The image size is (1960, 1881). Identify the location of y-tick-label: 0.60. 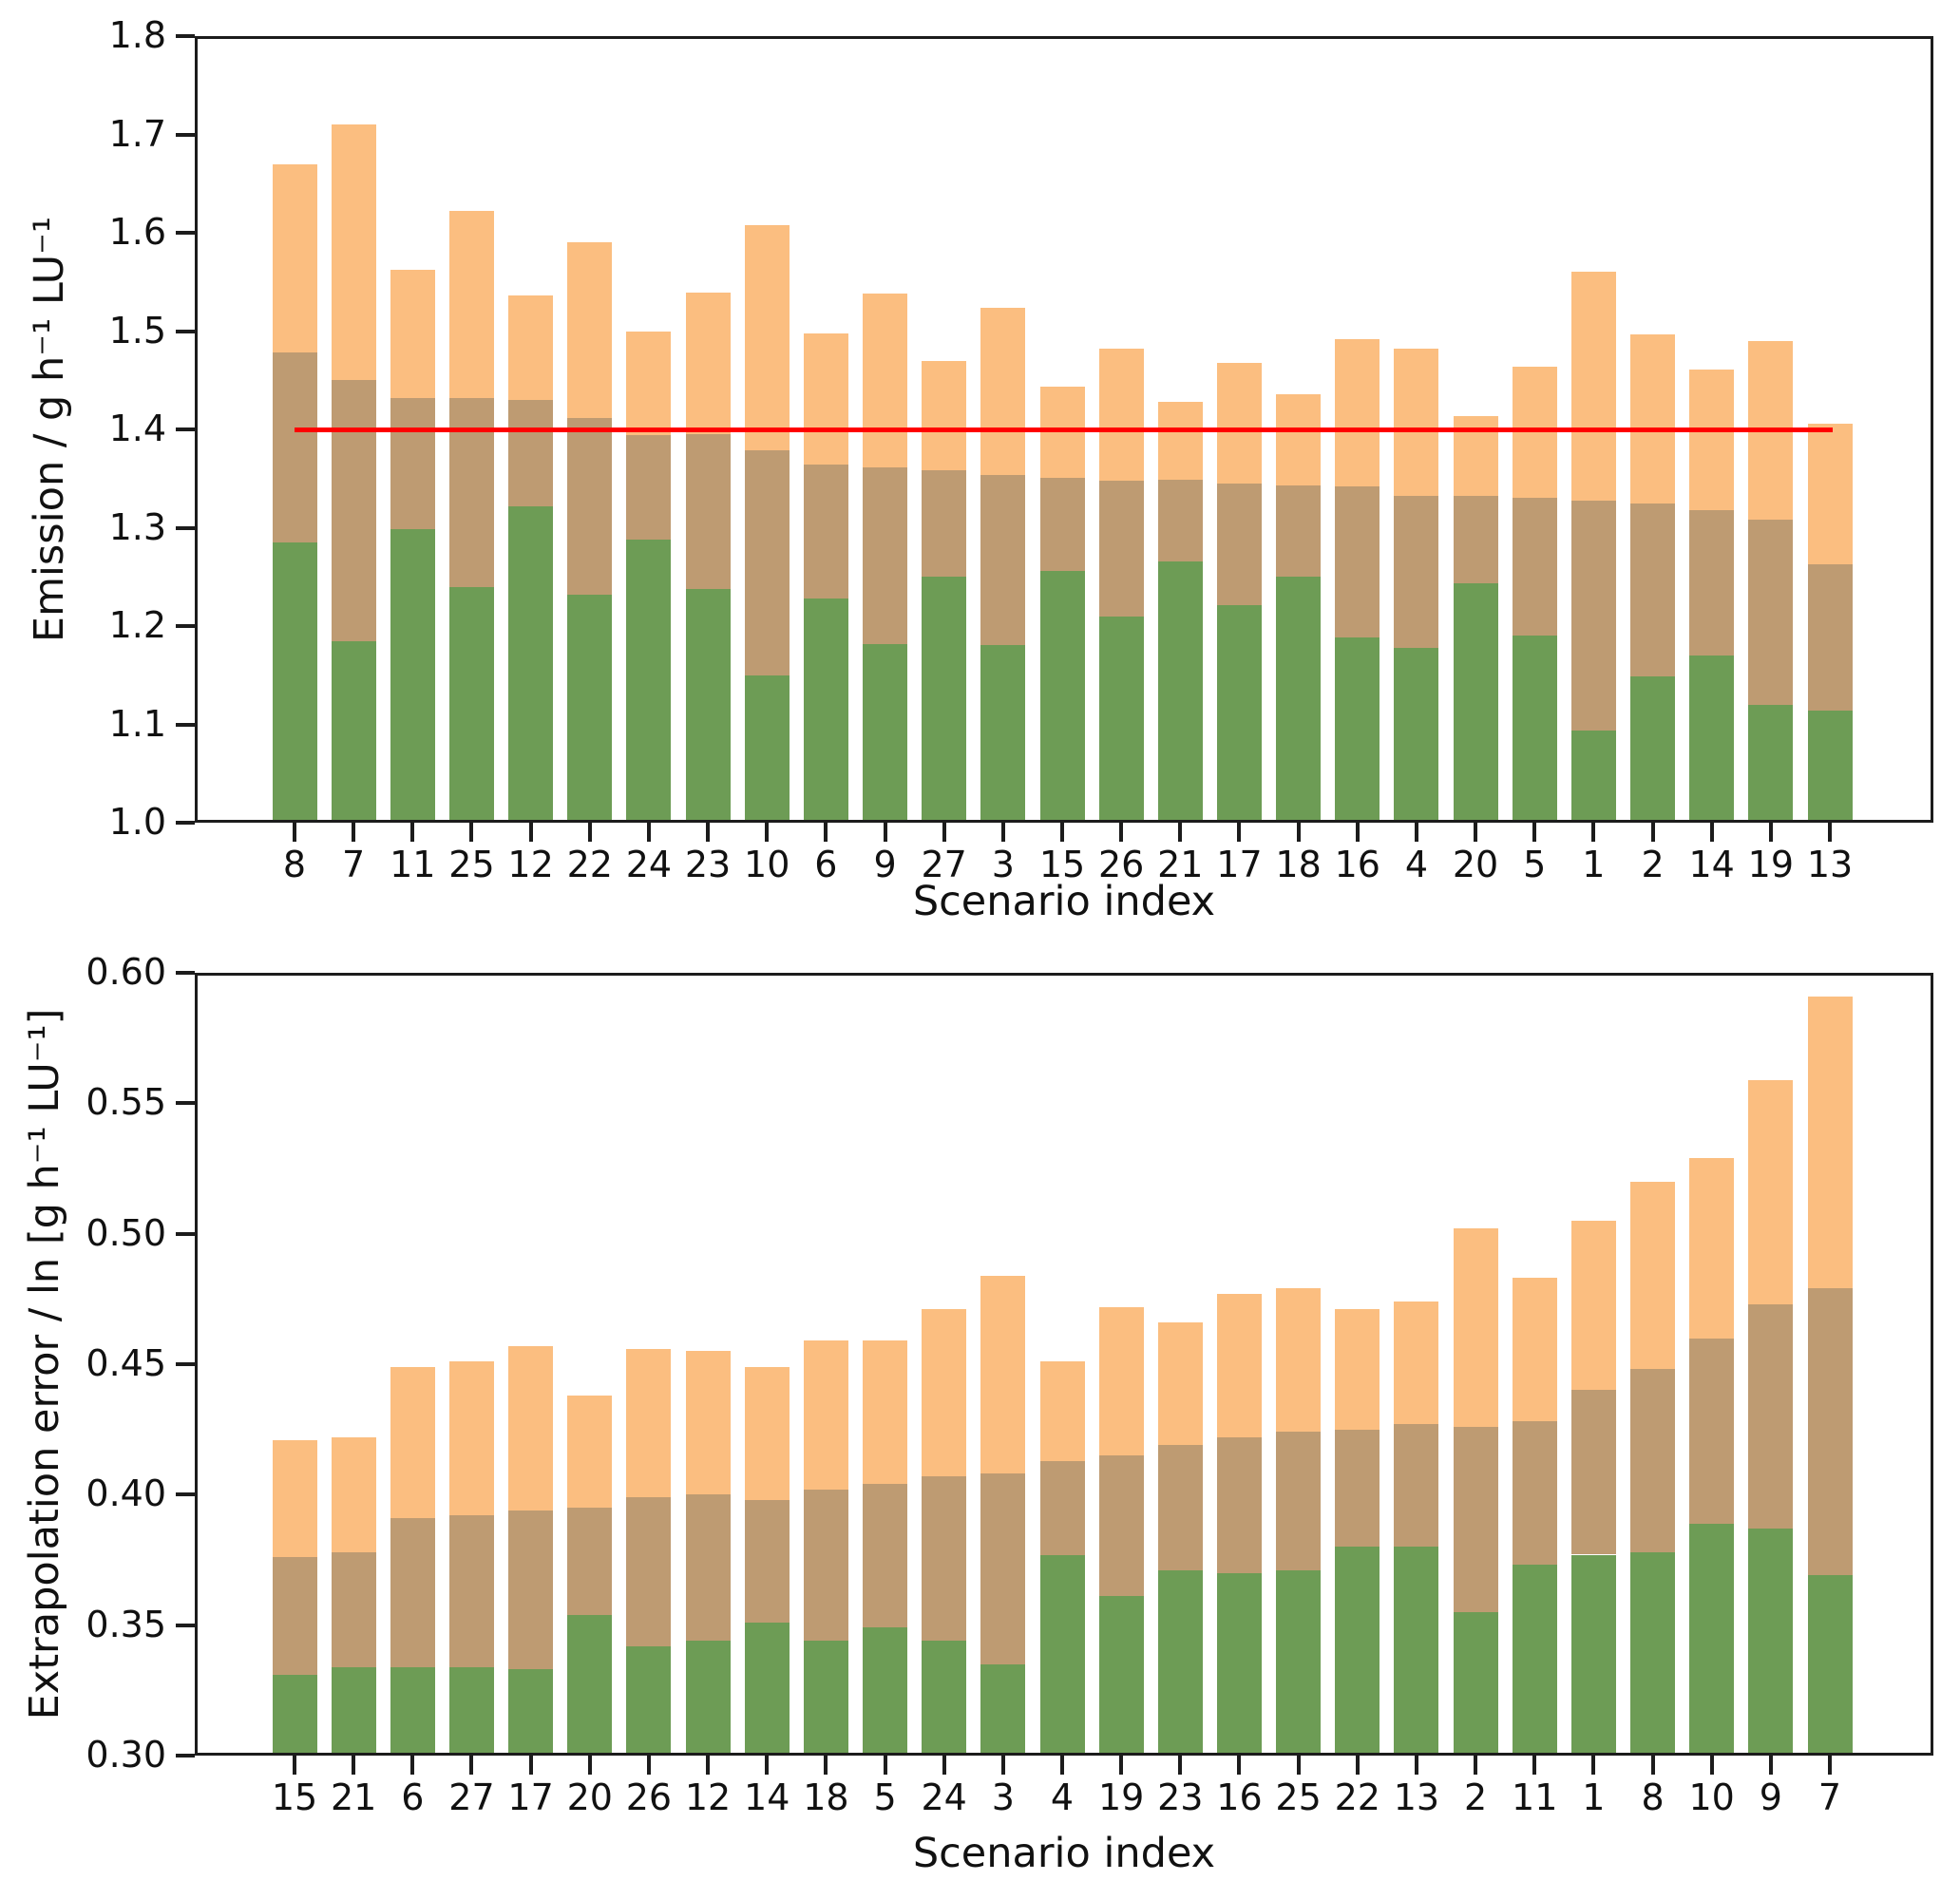
(126, 972).